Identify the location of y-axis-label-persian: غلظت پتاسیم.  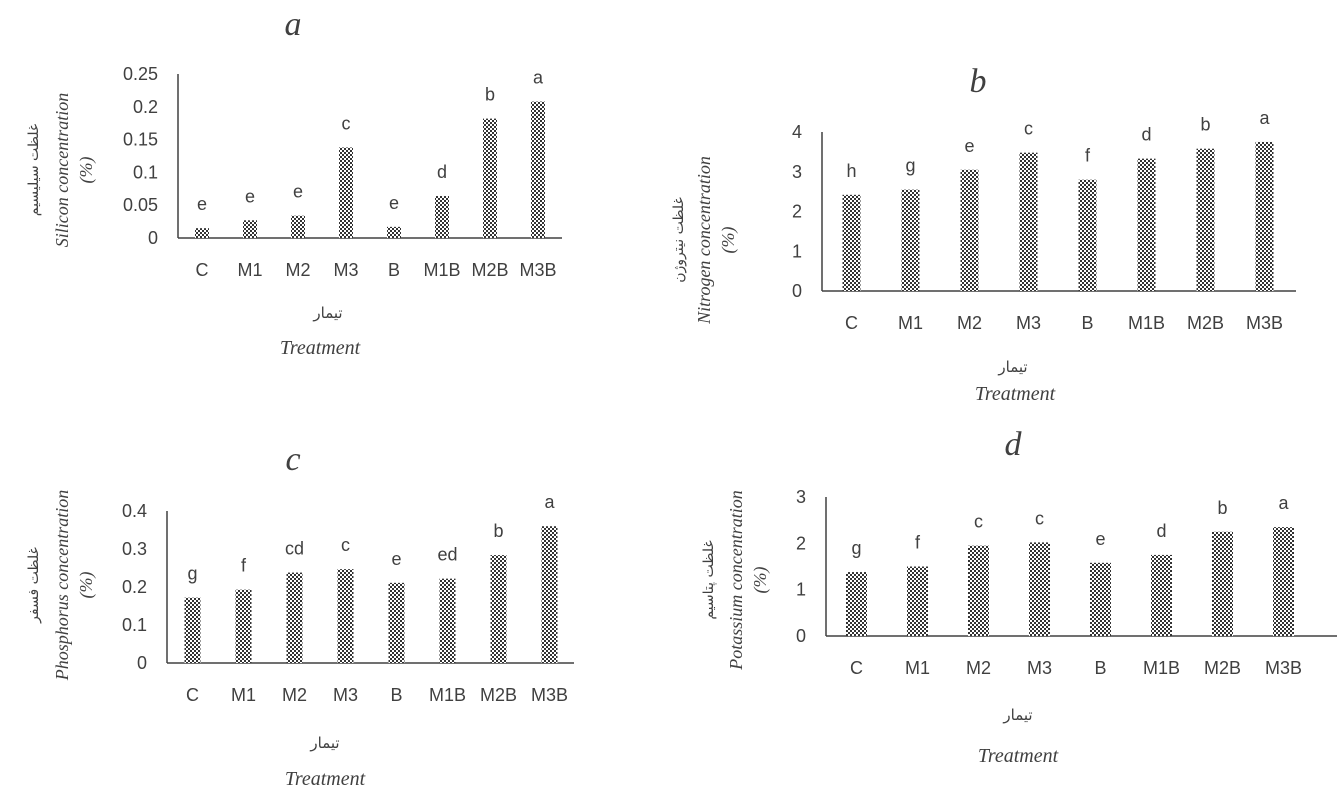
(709, 579).